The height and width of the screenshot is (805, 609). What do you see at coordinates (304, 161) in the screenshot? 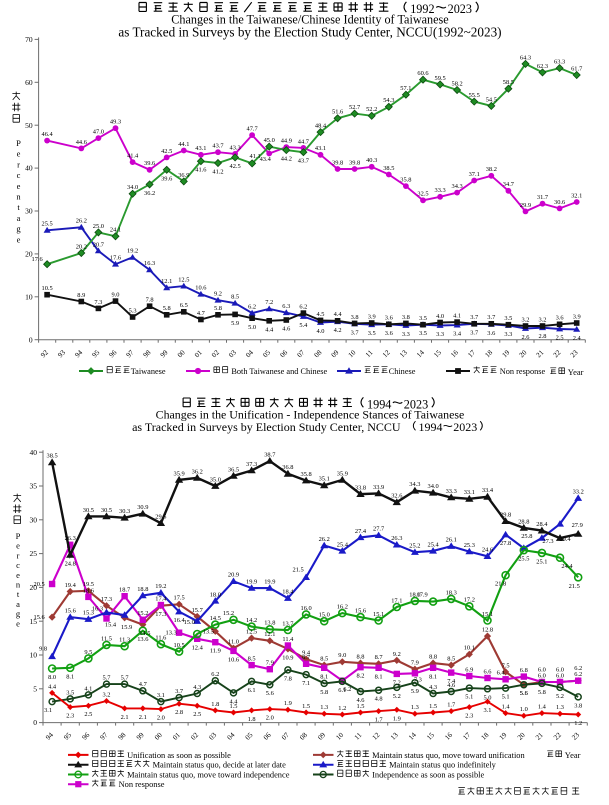
I see `svg-text: 43.7` at bounding box center [304, 161].